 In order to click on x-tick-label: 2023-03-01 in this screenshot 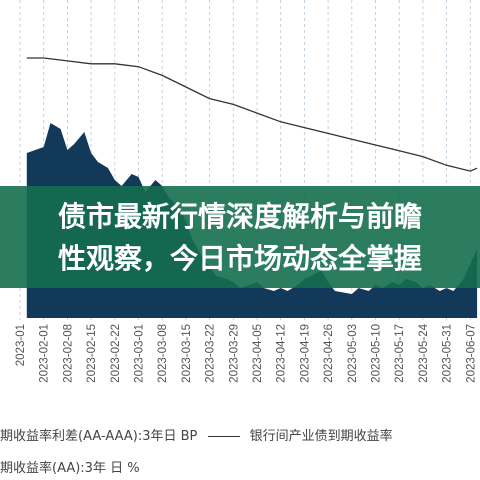, I will do `click(140, 353)`.